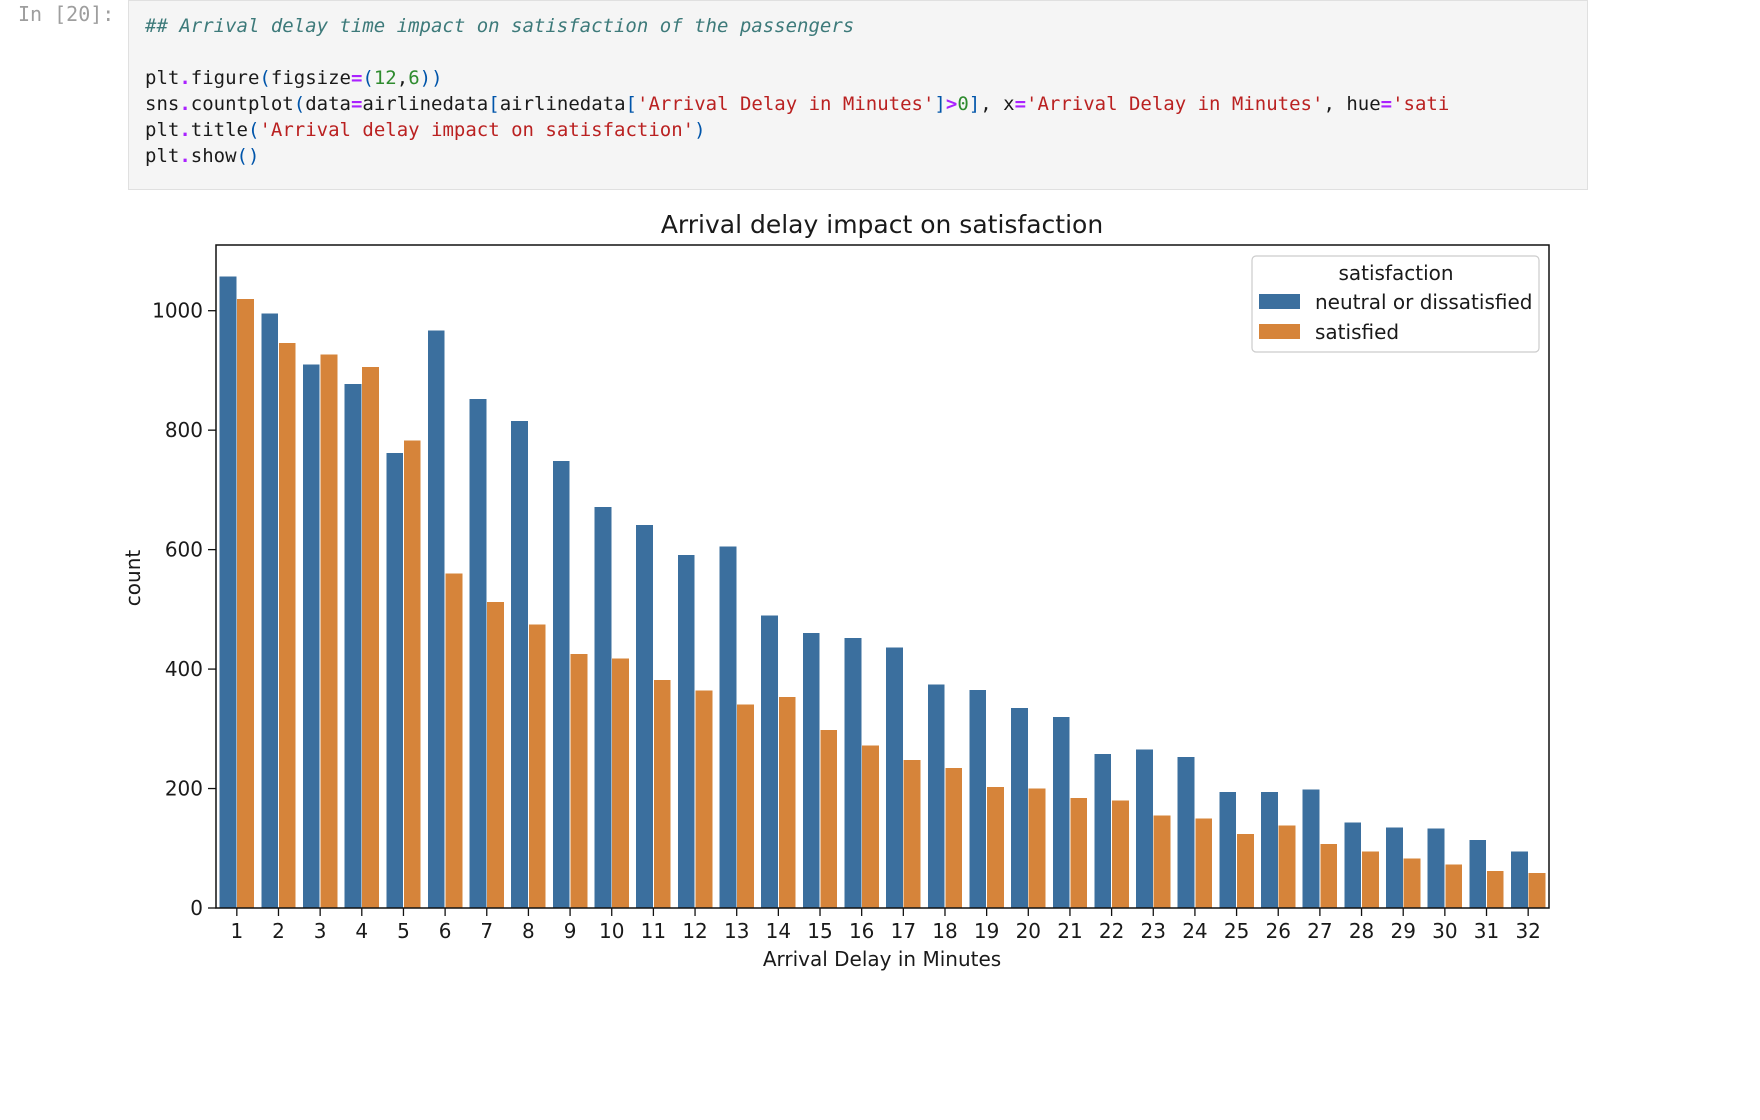  Describe the element at coordinates (951, 104) in the screenshot. I see `code-token: >` at that location.